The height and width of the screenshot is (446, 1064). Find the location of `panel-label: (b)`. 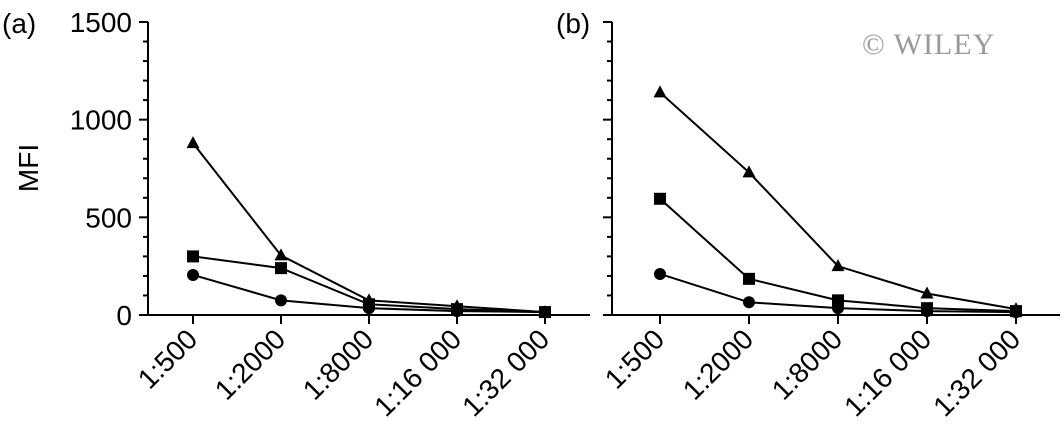

panel-label: (b) is located at coordinates (573, 23).